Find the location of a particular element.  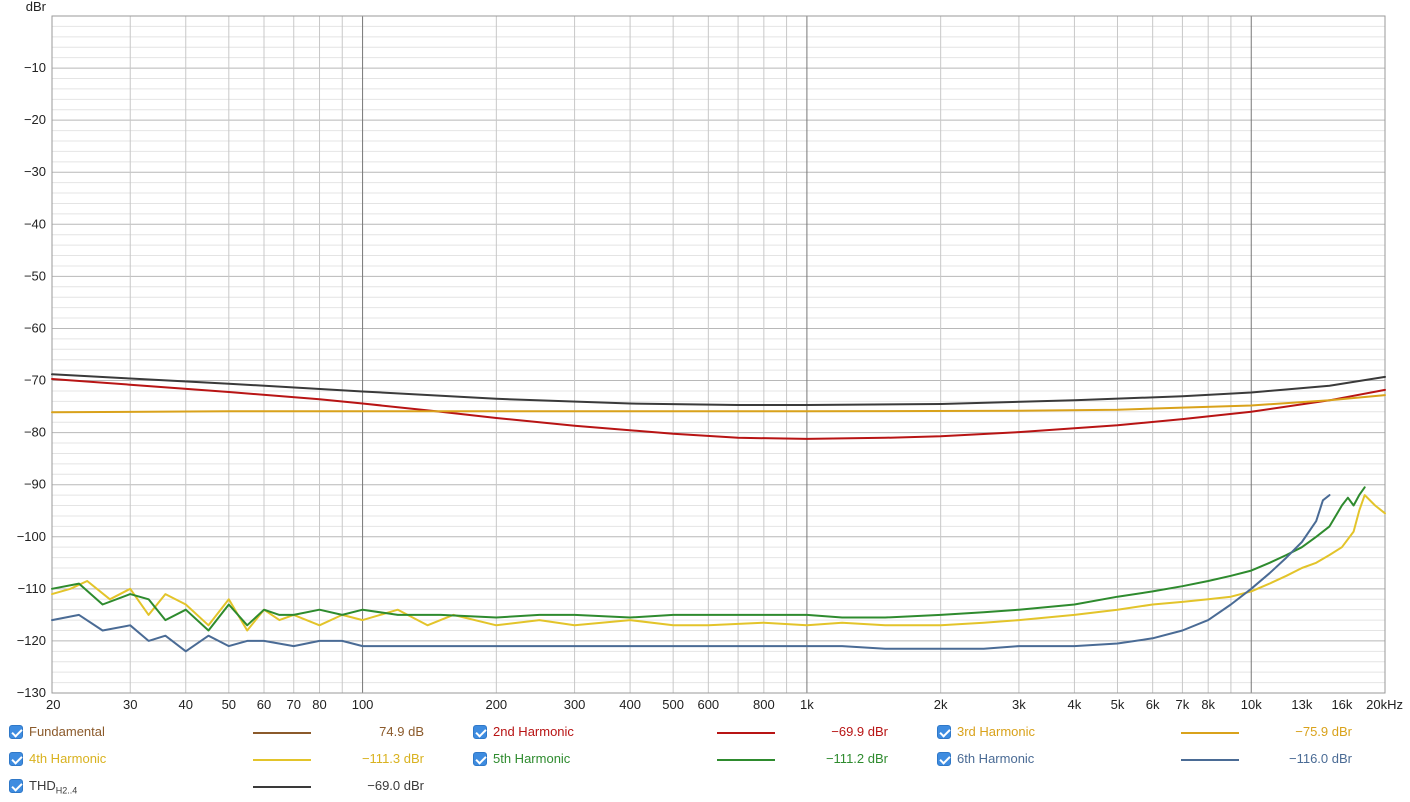

legend-value: −75.9 dBr is located at coordinates (1323, 731).